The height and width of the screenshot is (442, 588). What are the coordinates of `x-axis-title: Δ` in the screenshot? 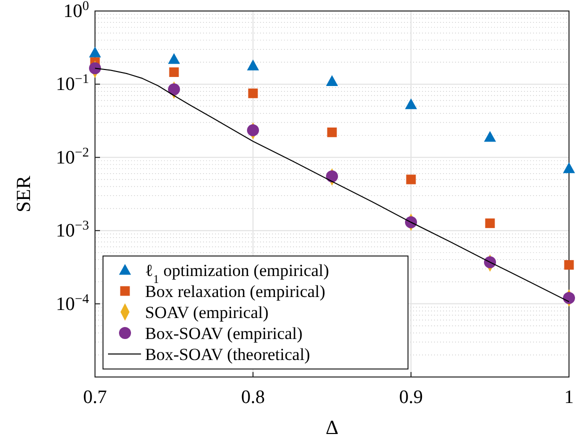 It's located at (332, 428).